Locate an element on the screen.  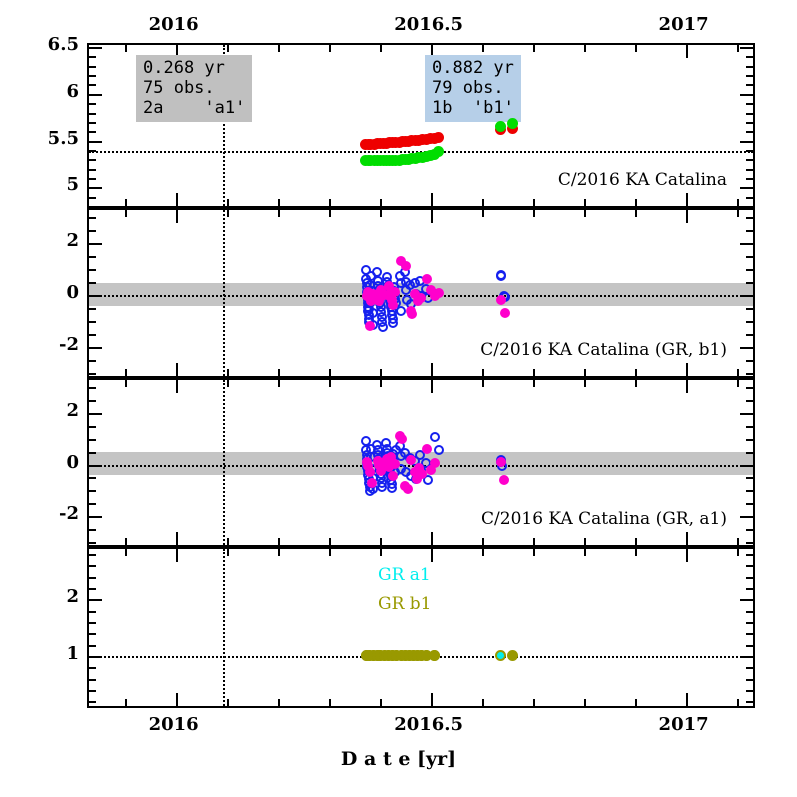
y-tick-label-weights-1: 1 is located at coordinates (72, 653).